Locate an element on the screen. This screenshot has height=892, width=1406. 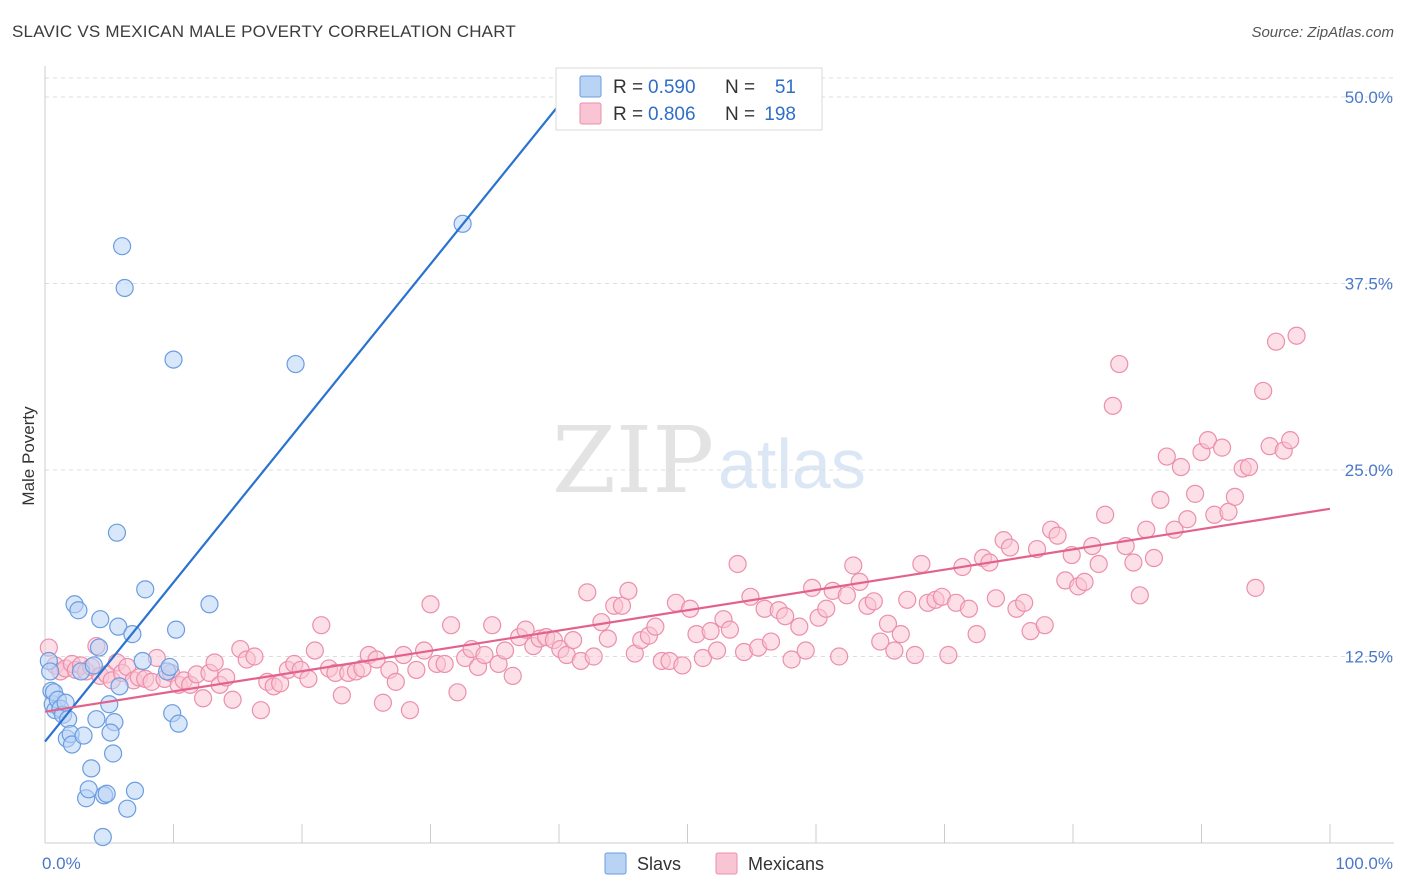
legend-n-value-mexicans: 198 is located at coordinates (780, 114).